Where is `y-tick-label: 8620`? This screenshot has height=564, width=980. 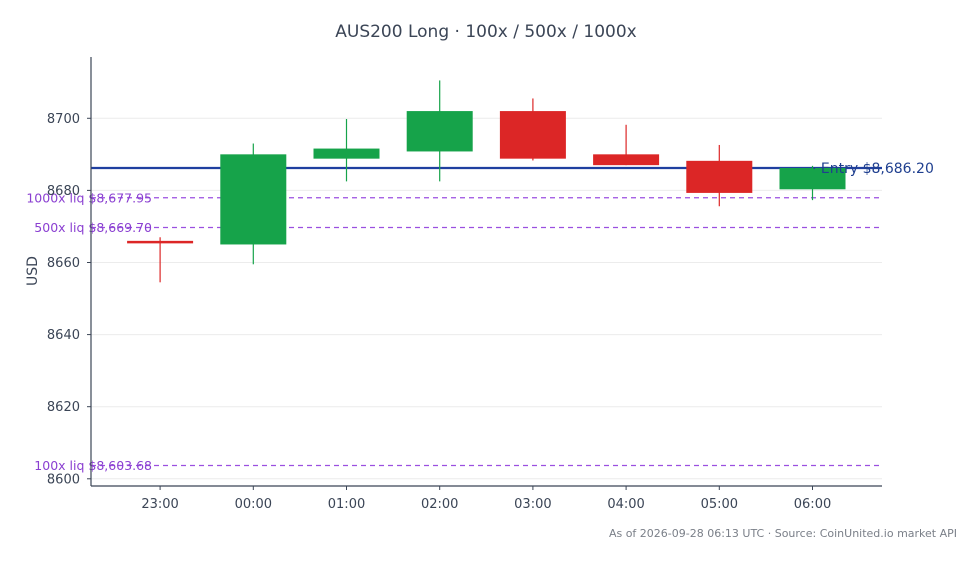 y-tick-label: 8620 is located at coordinates (63, 407).